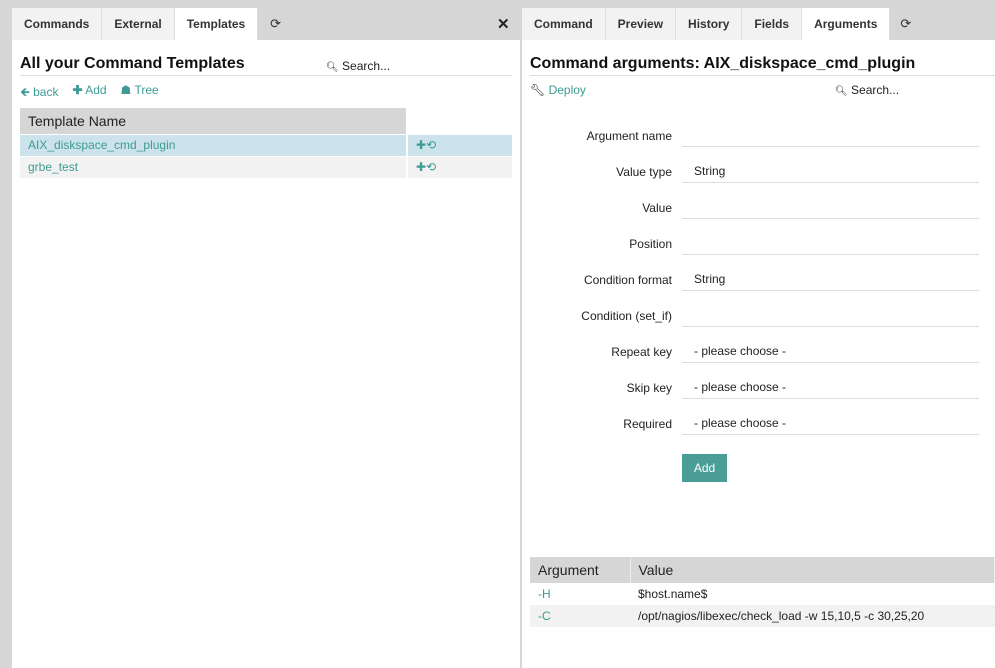  I want to click on tab-command: Command, so click(564, 24).